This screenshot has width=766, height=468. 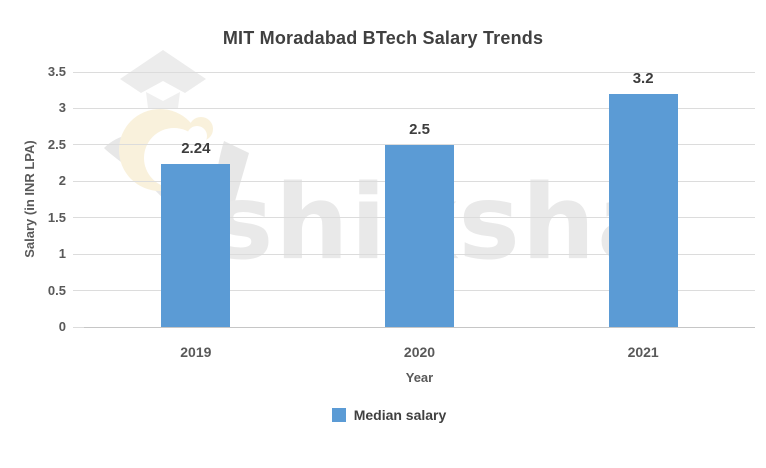 What do you see at coordinates (62, 254) in the screenshot?
I see `y-tick-label: 1` at bounding box center [62, 254].